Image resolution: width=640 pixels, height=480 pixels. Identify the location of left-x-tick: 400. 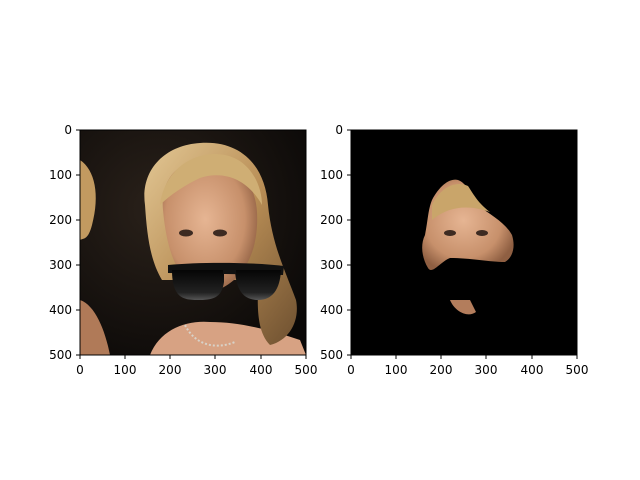
(261, 370).